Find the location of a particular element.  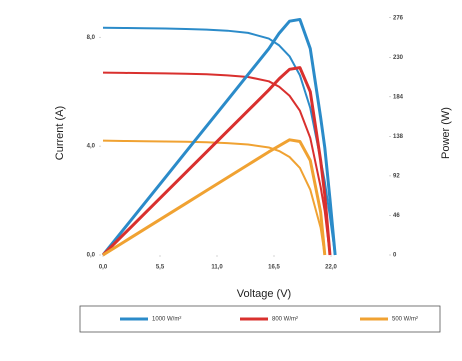

x-tick-label: 22,0 is located at coordinates (331, 268).